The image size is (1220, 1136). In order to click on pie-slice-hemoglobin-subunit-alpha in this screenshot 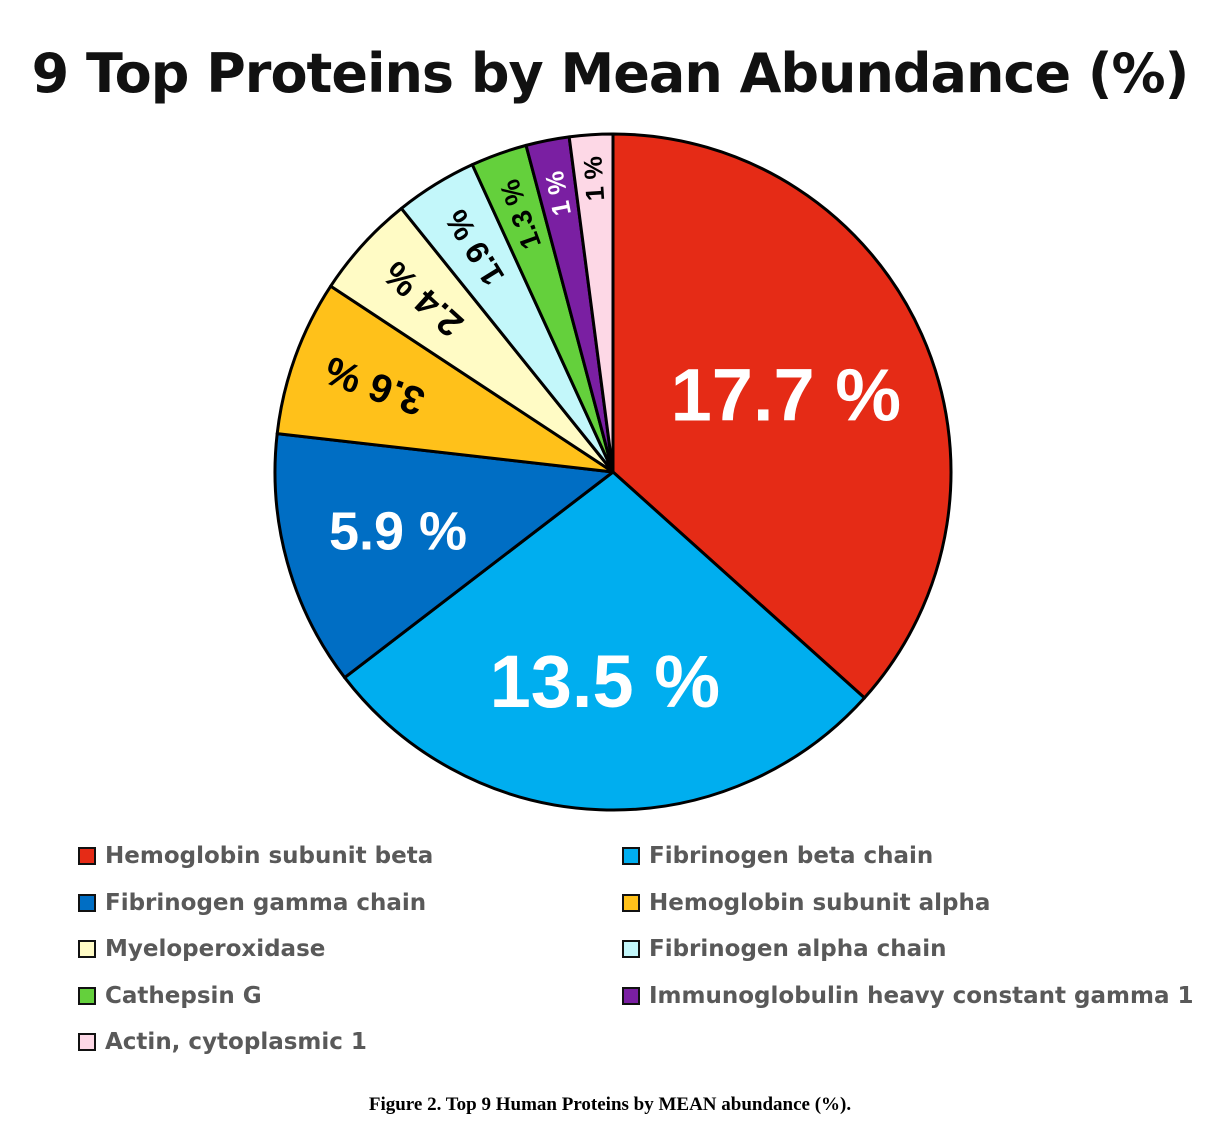, I will do `click(445, 379)`.